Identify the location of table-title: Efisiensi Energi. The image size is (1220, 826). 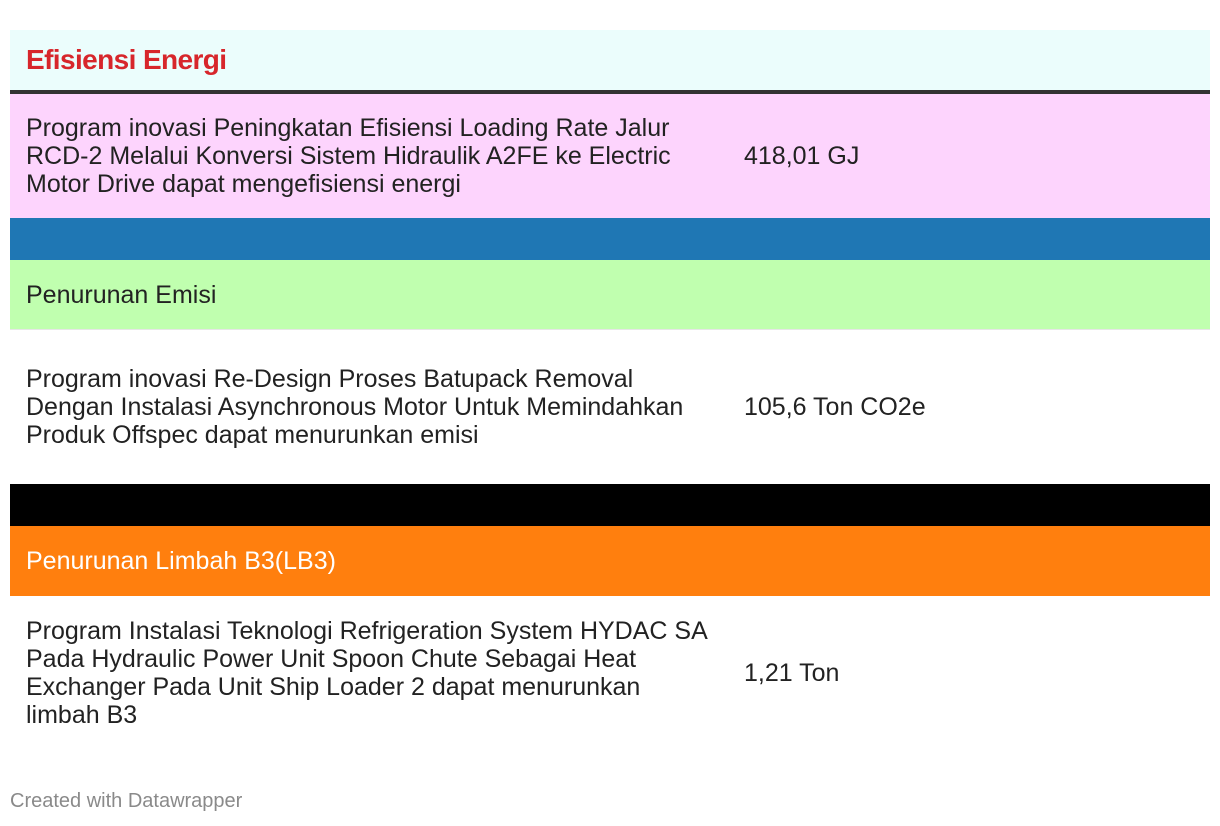
(126, 59).